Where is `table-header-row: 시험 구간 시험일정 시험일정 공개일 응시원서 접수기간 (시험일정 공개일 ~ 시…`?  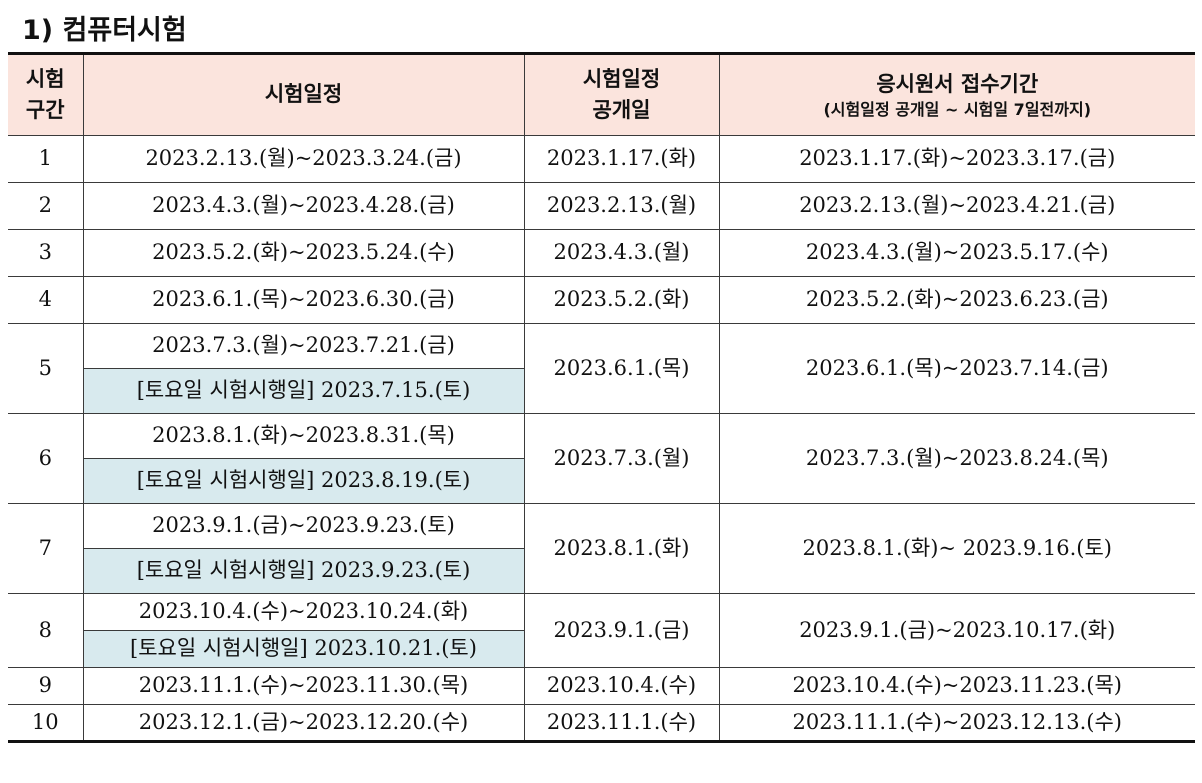 table-header-row: 시험 구간 시험일정 시험일정 공개일 응시원서 접수기간 (시험일정 공개일 ~ 시… is located at coordinates (601, 94).